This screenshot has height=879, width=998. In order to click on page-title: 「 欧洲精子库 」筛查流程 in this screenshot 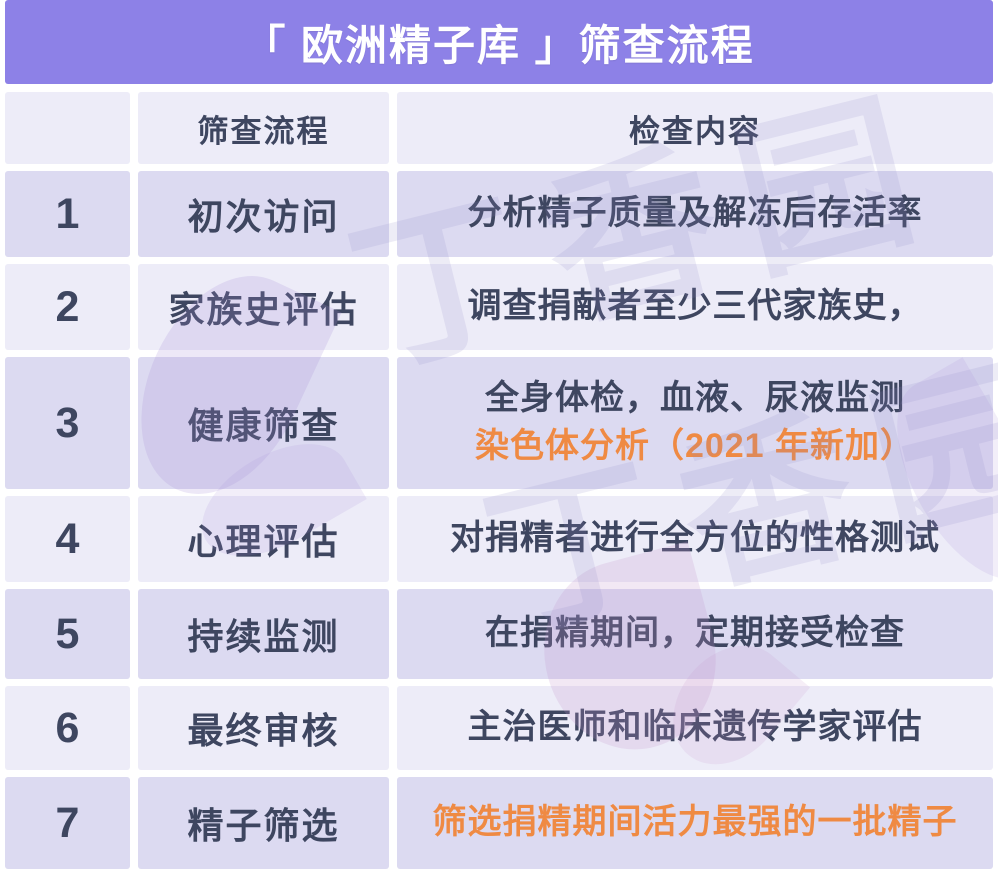, I will do `click(499, 45)`.